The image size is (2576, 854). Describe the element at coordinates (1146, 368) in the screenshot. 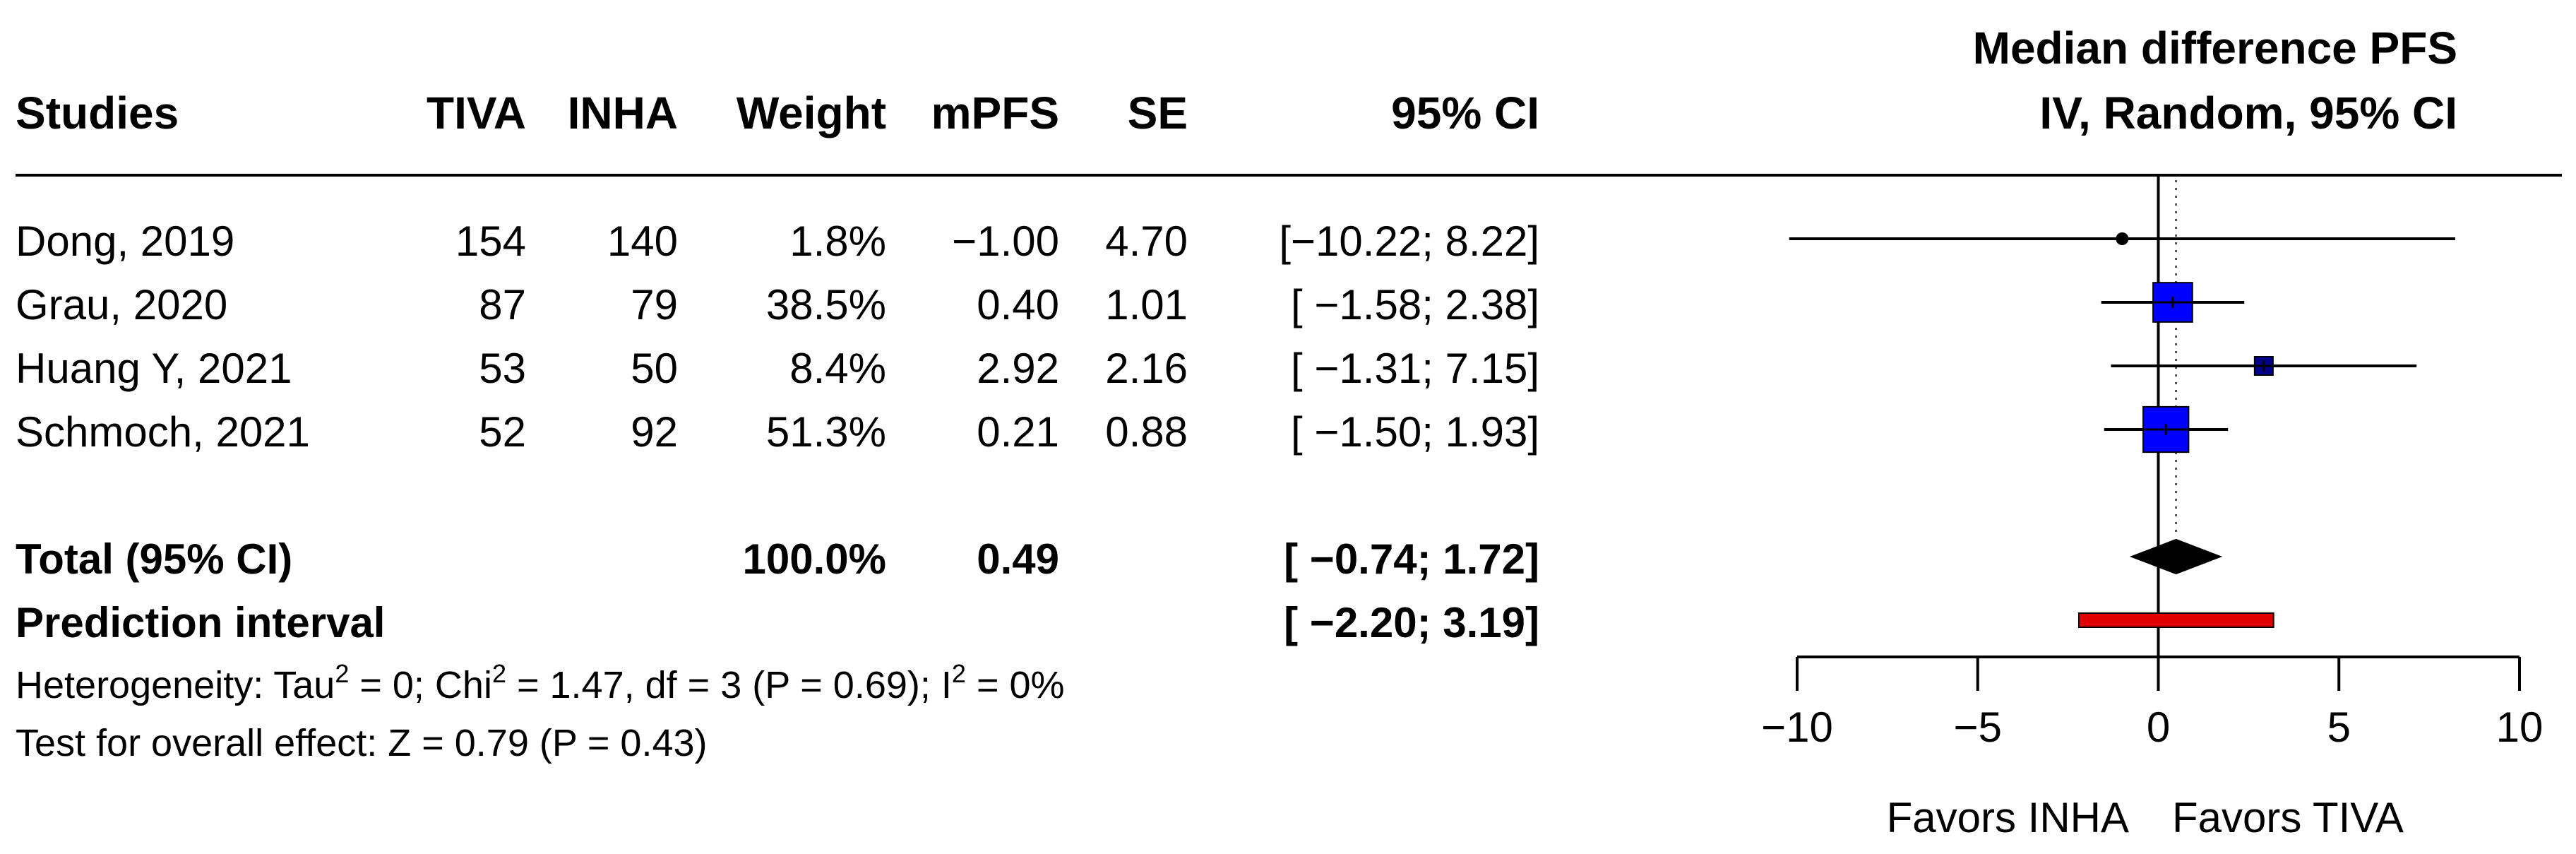

I see `se: 2.16` at that location.